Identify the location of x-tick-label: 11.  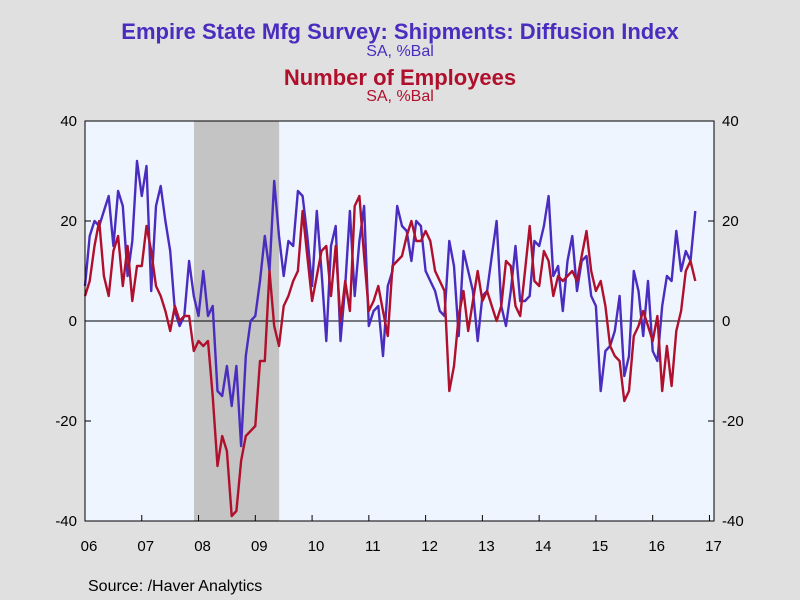
(373, 546).